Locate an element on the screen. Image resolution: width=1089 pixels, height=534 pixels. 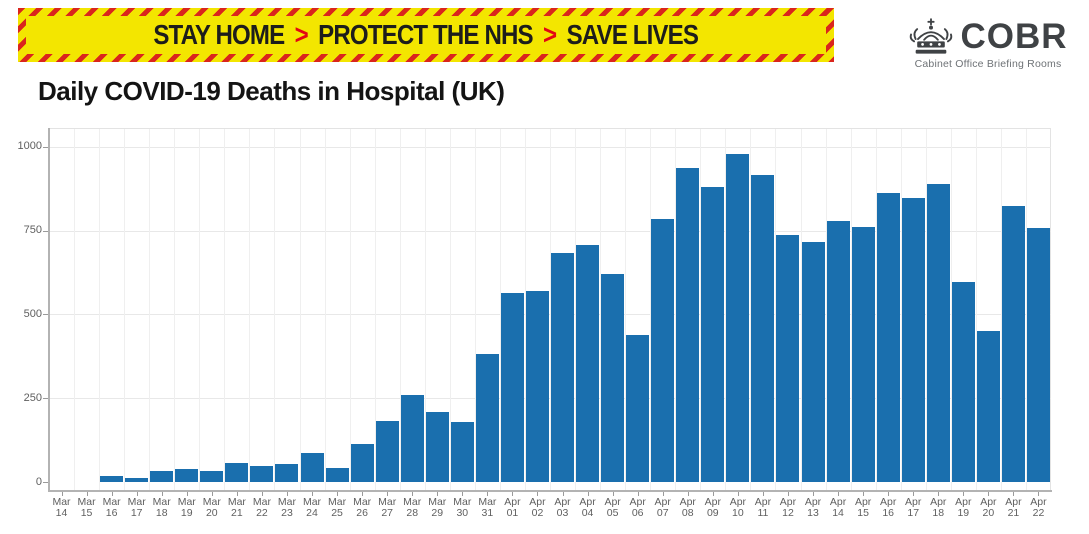
x-tick-label: Apr 04 is located at coordinates (587, 507).